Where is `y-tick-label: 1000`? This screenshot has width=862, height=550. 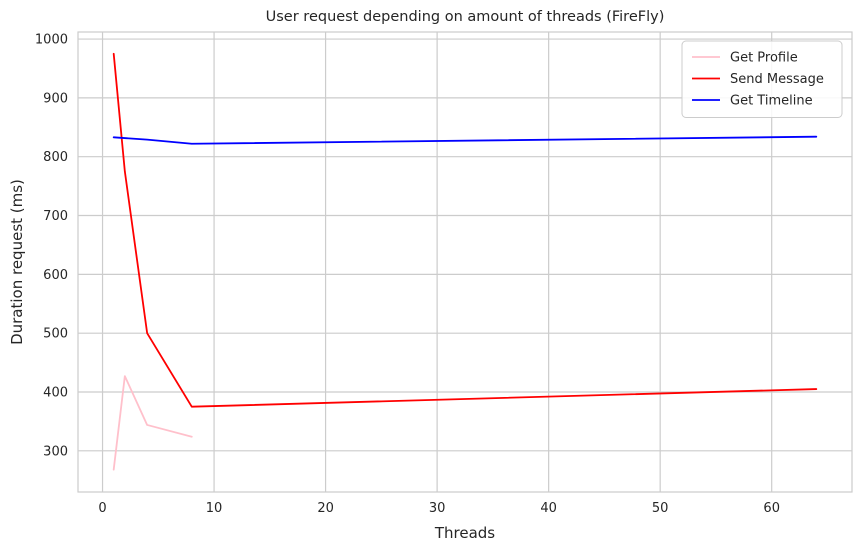
y-tick-label: 1000 is located at coordinates (51, 40).